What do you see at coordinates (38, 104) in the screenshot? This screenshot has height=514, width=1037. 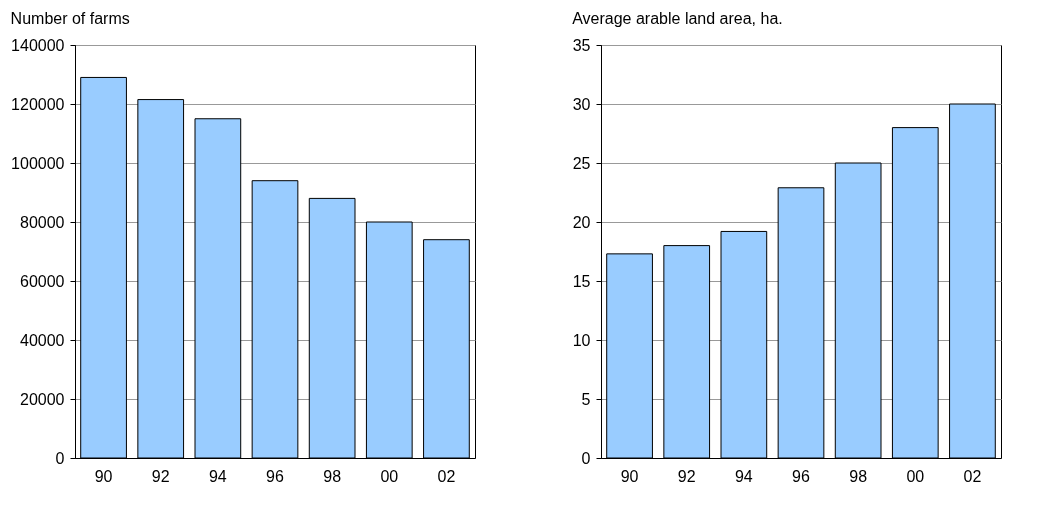 I see `y-tick-label: 120000` at bounding box center [38, 104].